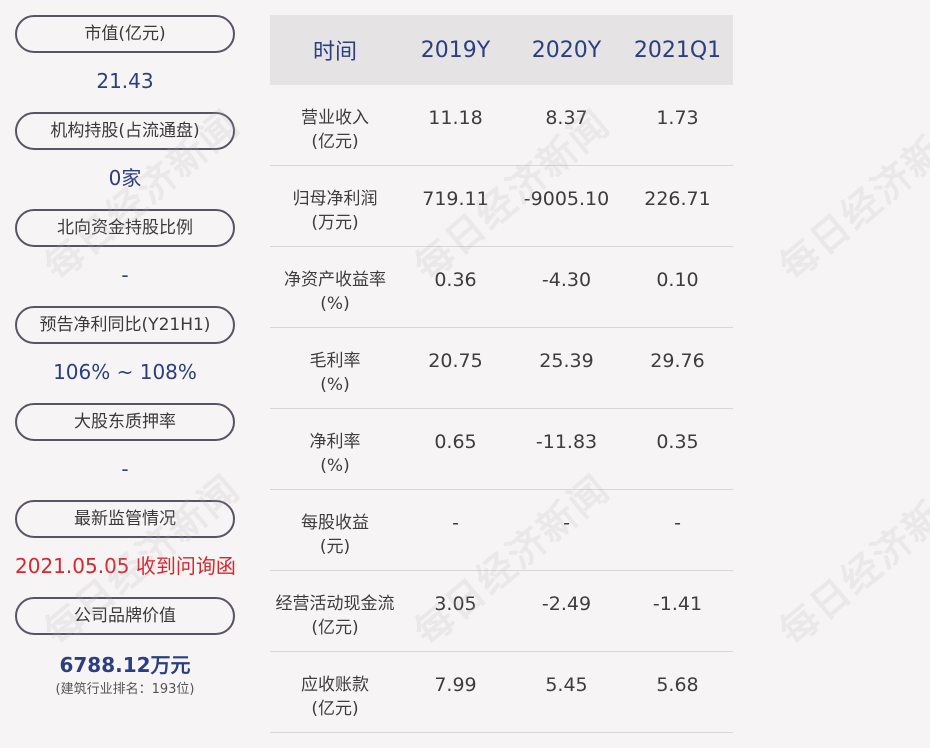 This screenshot has height=748, width=930. Describe the element at coordinates (335, 373) in the screenshot. I see `row-label: 毛利率 (%)` at that location.